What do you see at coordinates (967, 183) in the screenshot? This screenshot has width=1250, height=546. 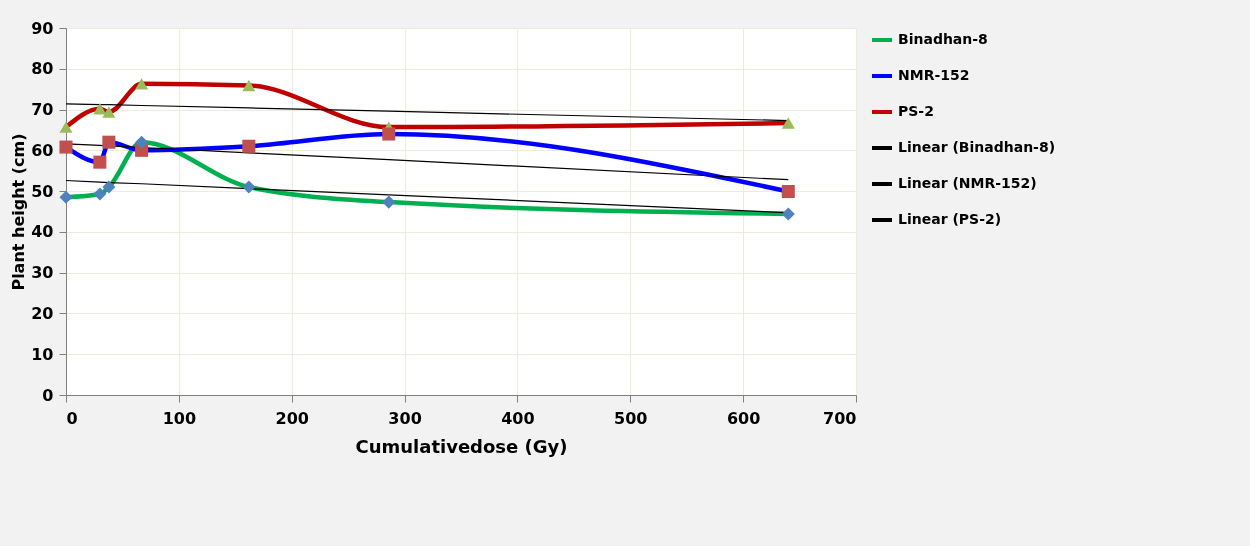 I see `legend-label: Linear (NMR-152)` at bounding box center [967, 183].